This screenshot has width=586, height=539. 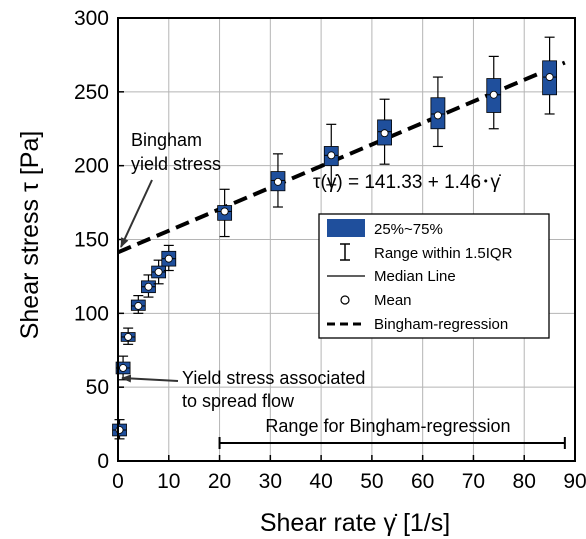 I want to click on y-tick-label: 100, so click(x=91, y=313).